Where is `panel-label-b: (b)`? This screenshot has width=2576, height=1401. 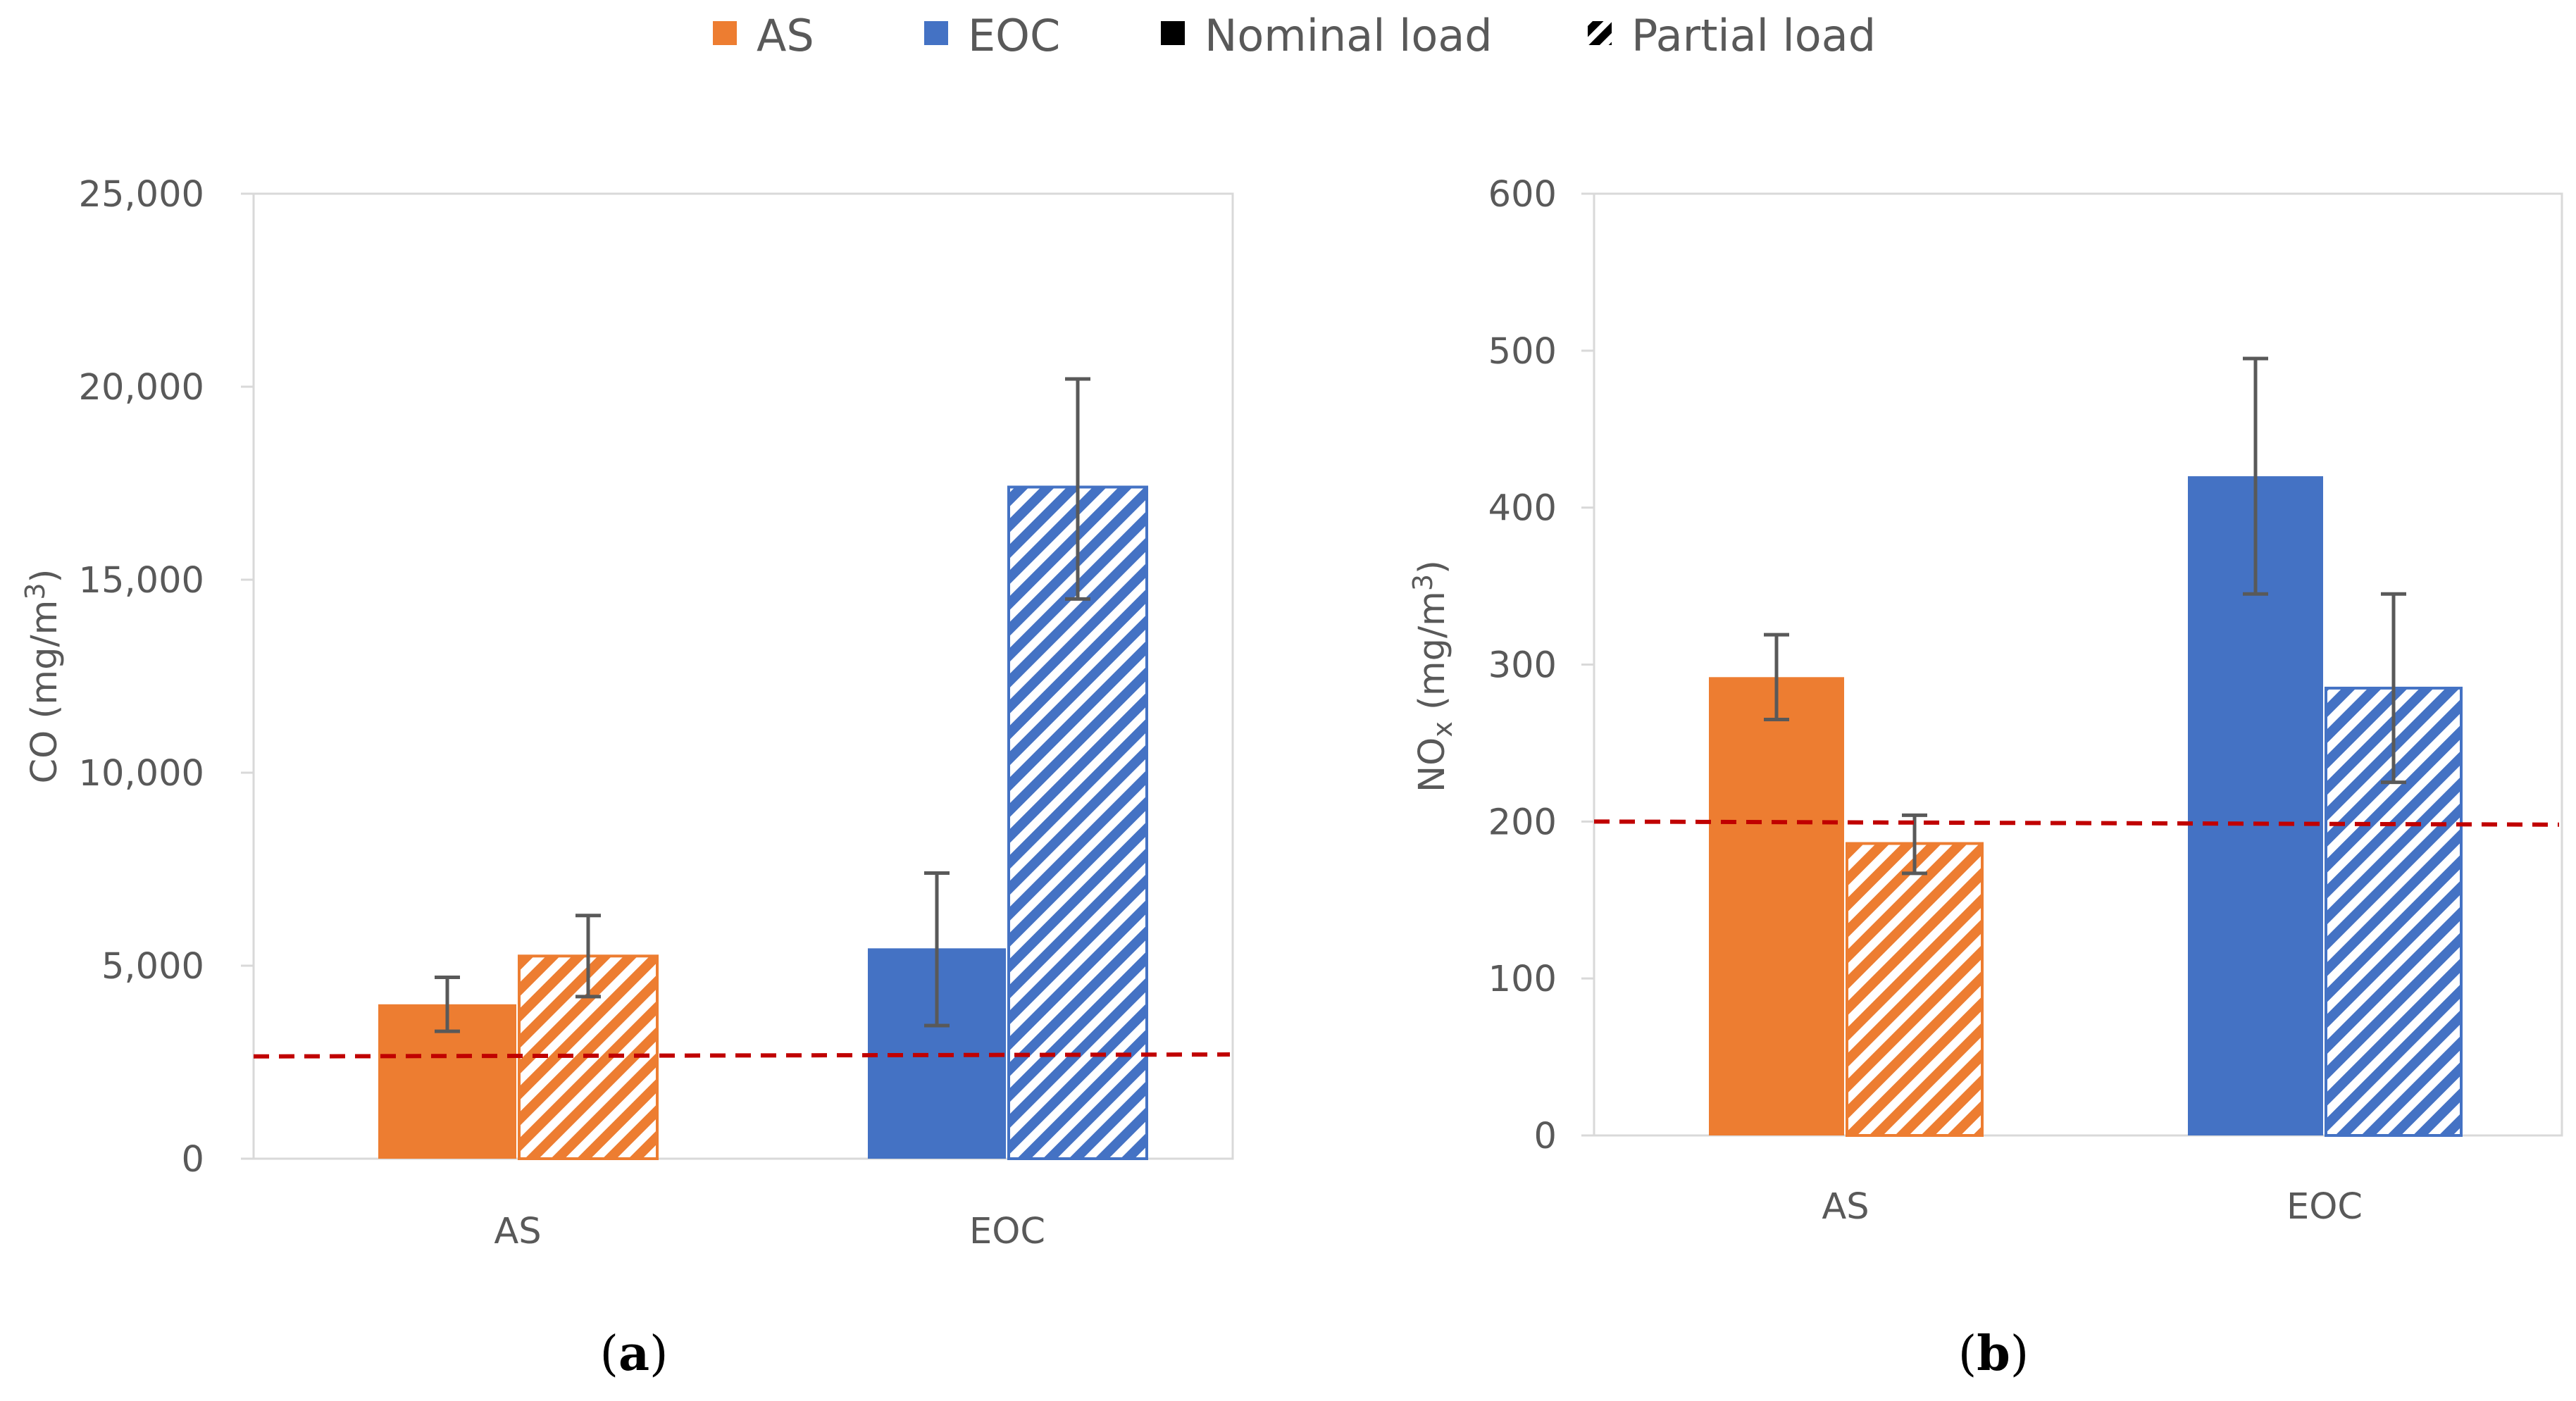 panel-label-b: (b) is located at coordinates (1993, 1354).